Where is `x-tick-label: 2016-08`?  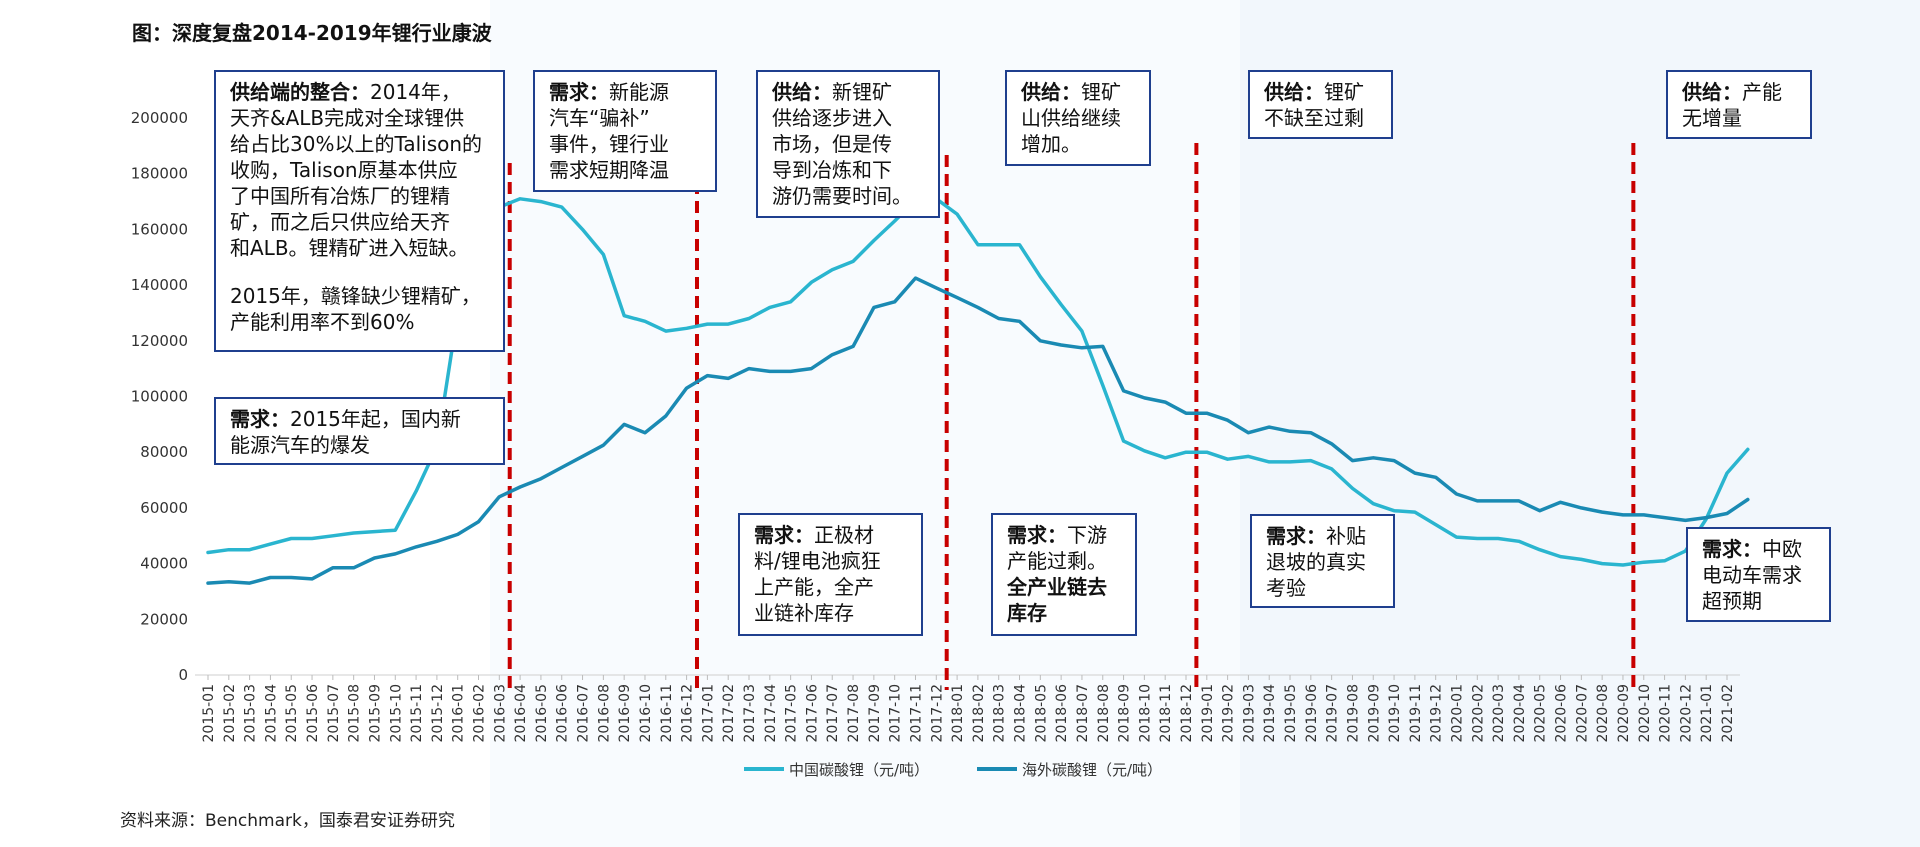 x-tick-label: 2016-08 is located at coordinates (604, 713).